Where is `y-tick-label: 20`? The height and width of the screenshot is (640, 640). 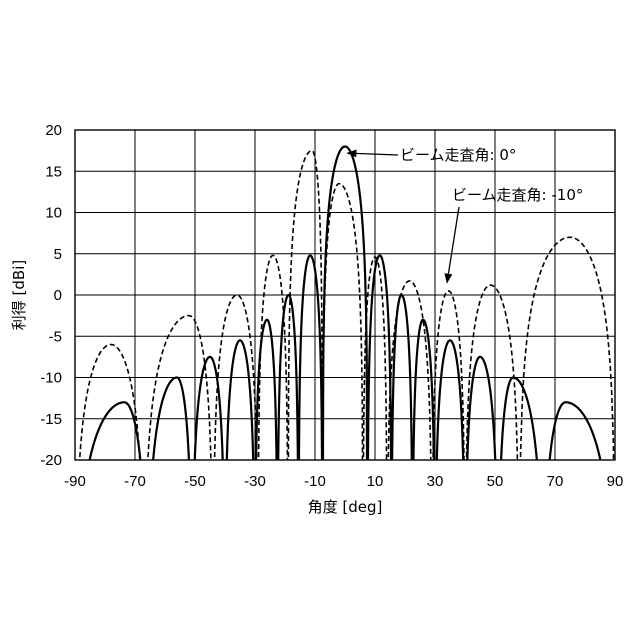
y-tick-label: 20 is located at coordinates (53, 130).